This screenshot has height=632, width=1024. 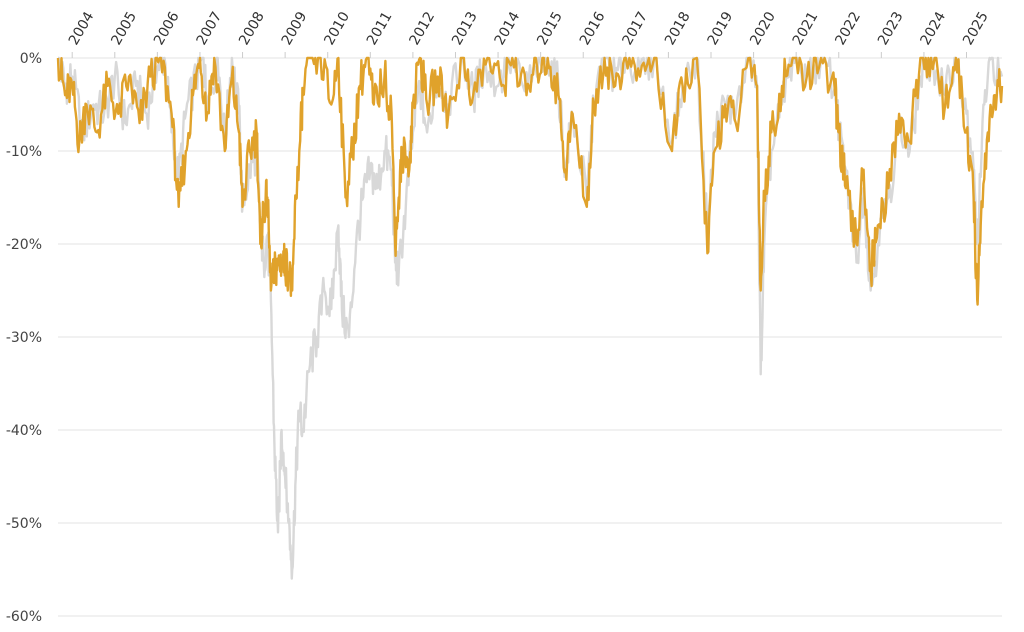 What do you see at coordinates (550, 28) in the screenshot?
I see `x-tick-label: 2015` at bounding box center [550, 28].